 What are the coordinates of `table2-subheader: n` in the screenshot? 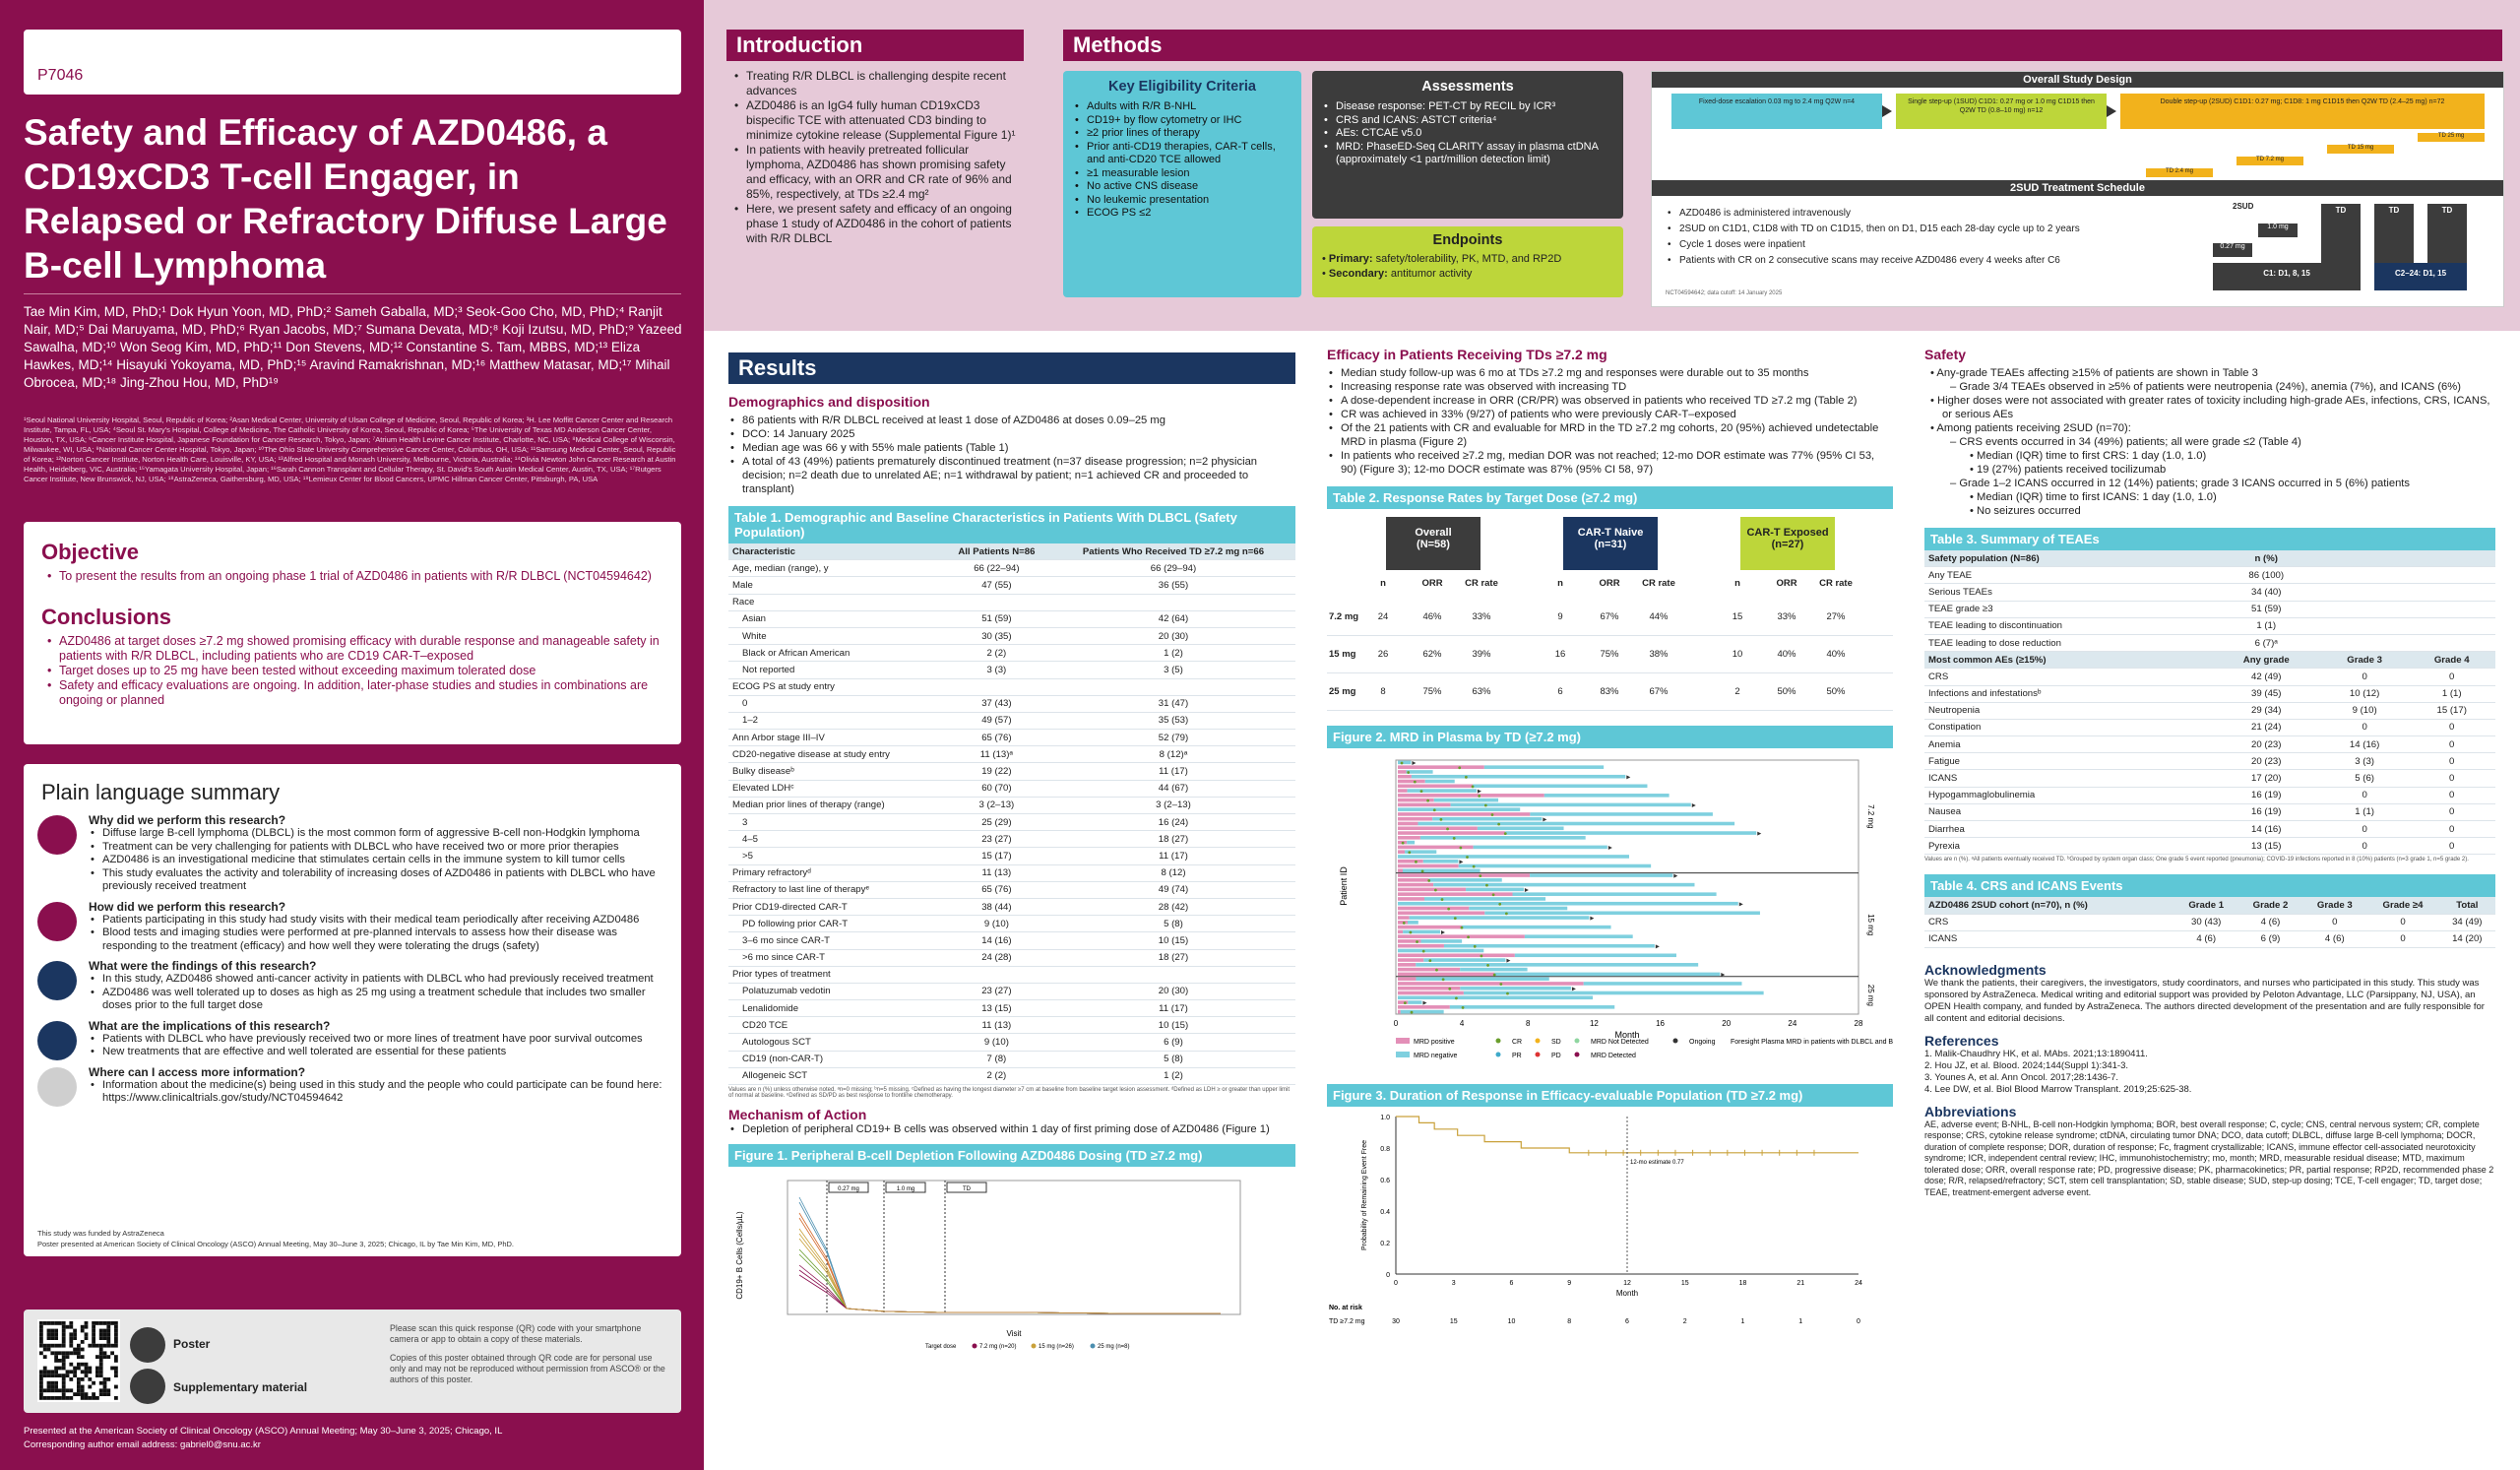 It's located at (1737, 583).